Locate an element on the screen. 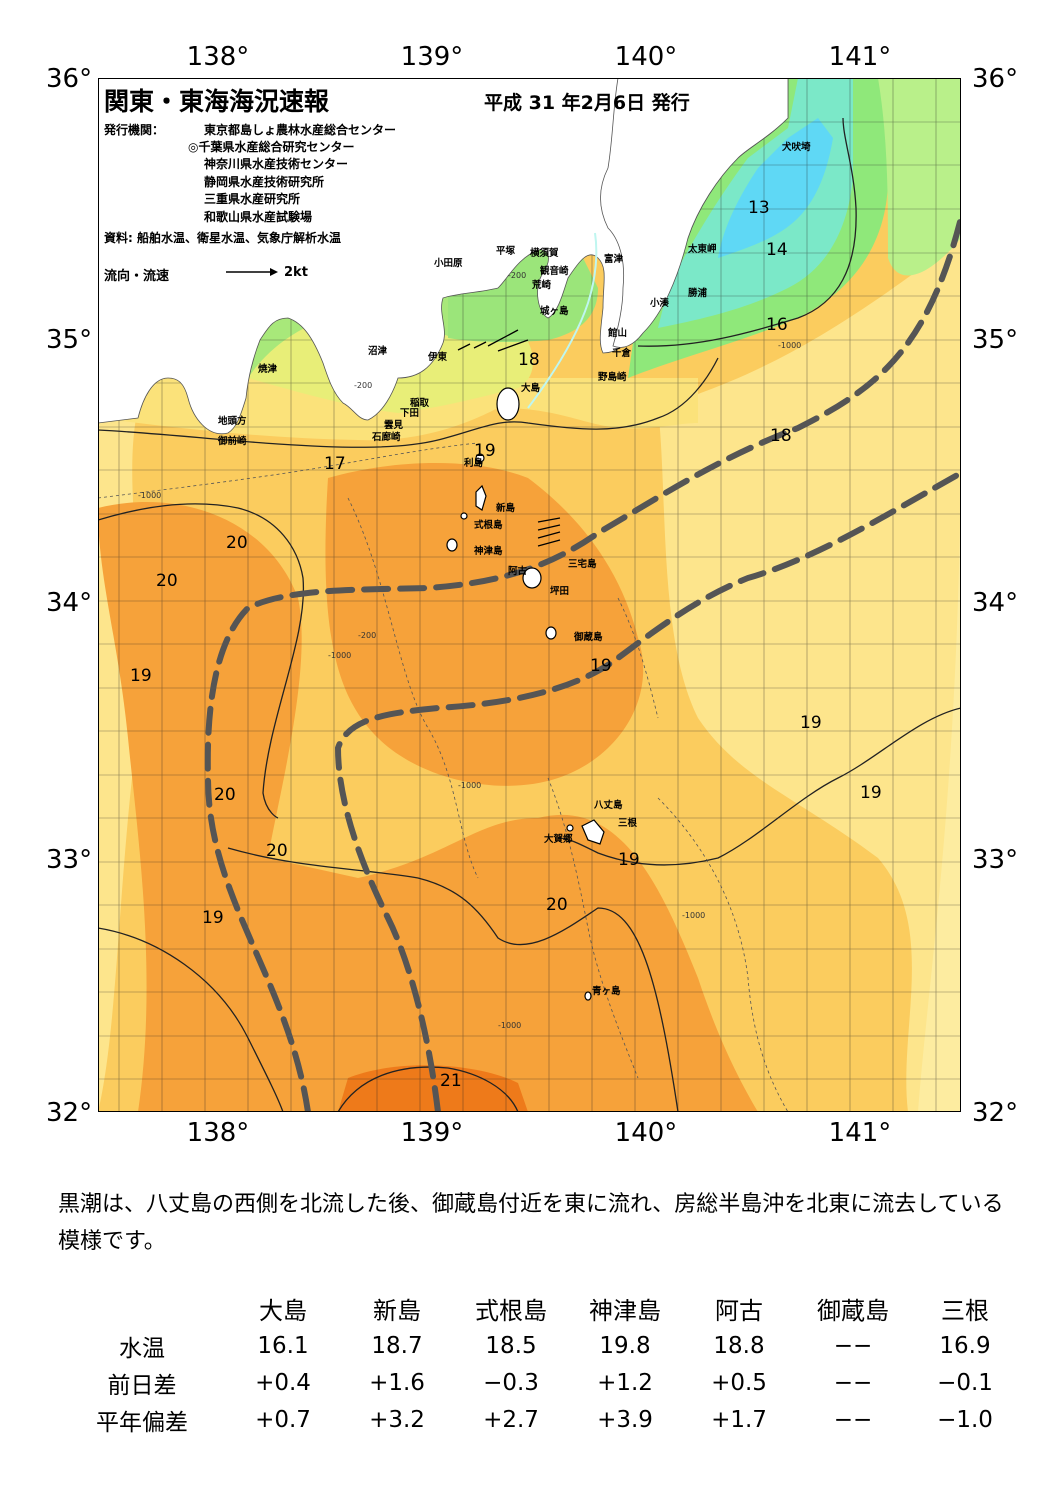 This screenshot has height=1503, width=1064. place-name: 阿古 is located at coordinates (518, 571).